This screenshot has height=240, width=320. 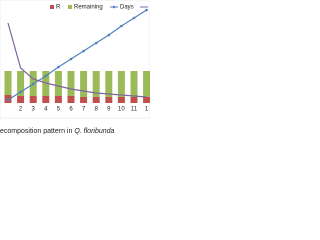 What do you see at coordinates (58, 8) in the screenshot?
I see `legend-label: R` at bounding box center [58, 8].